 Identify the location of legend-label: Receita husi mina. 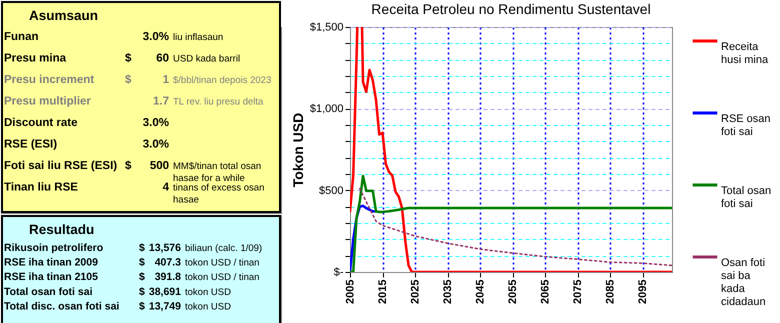
(745, 53).